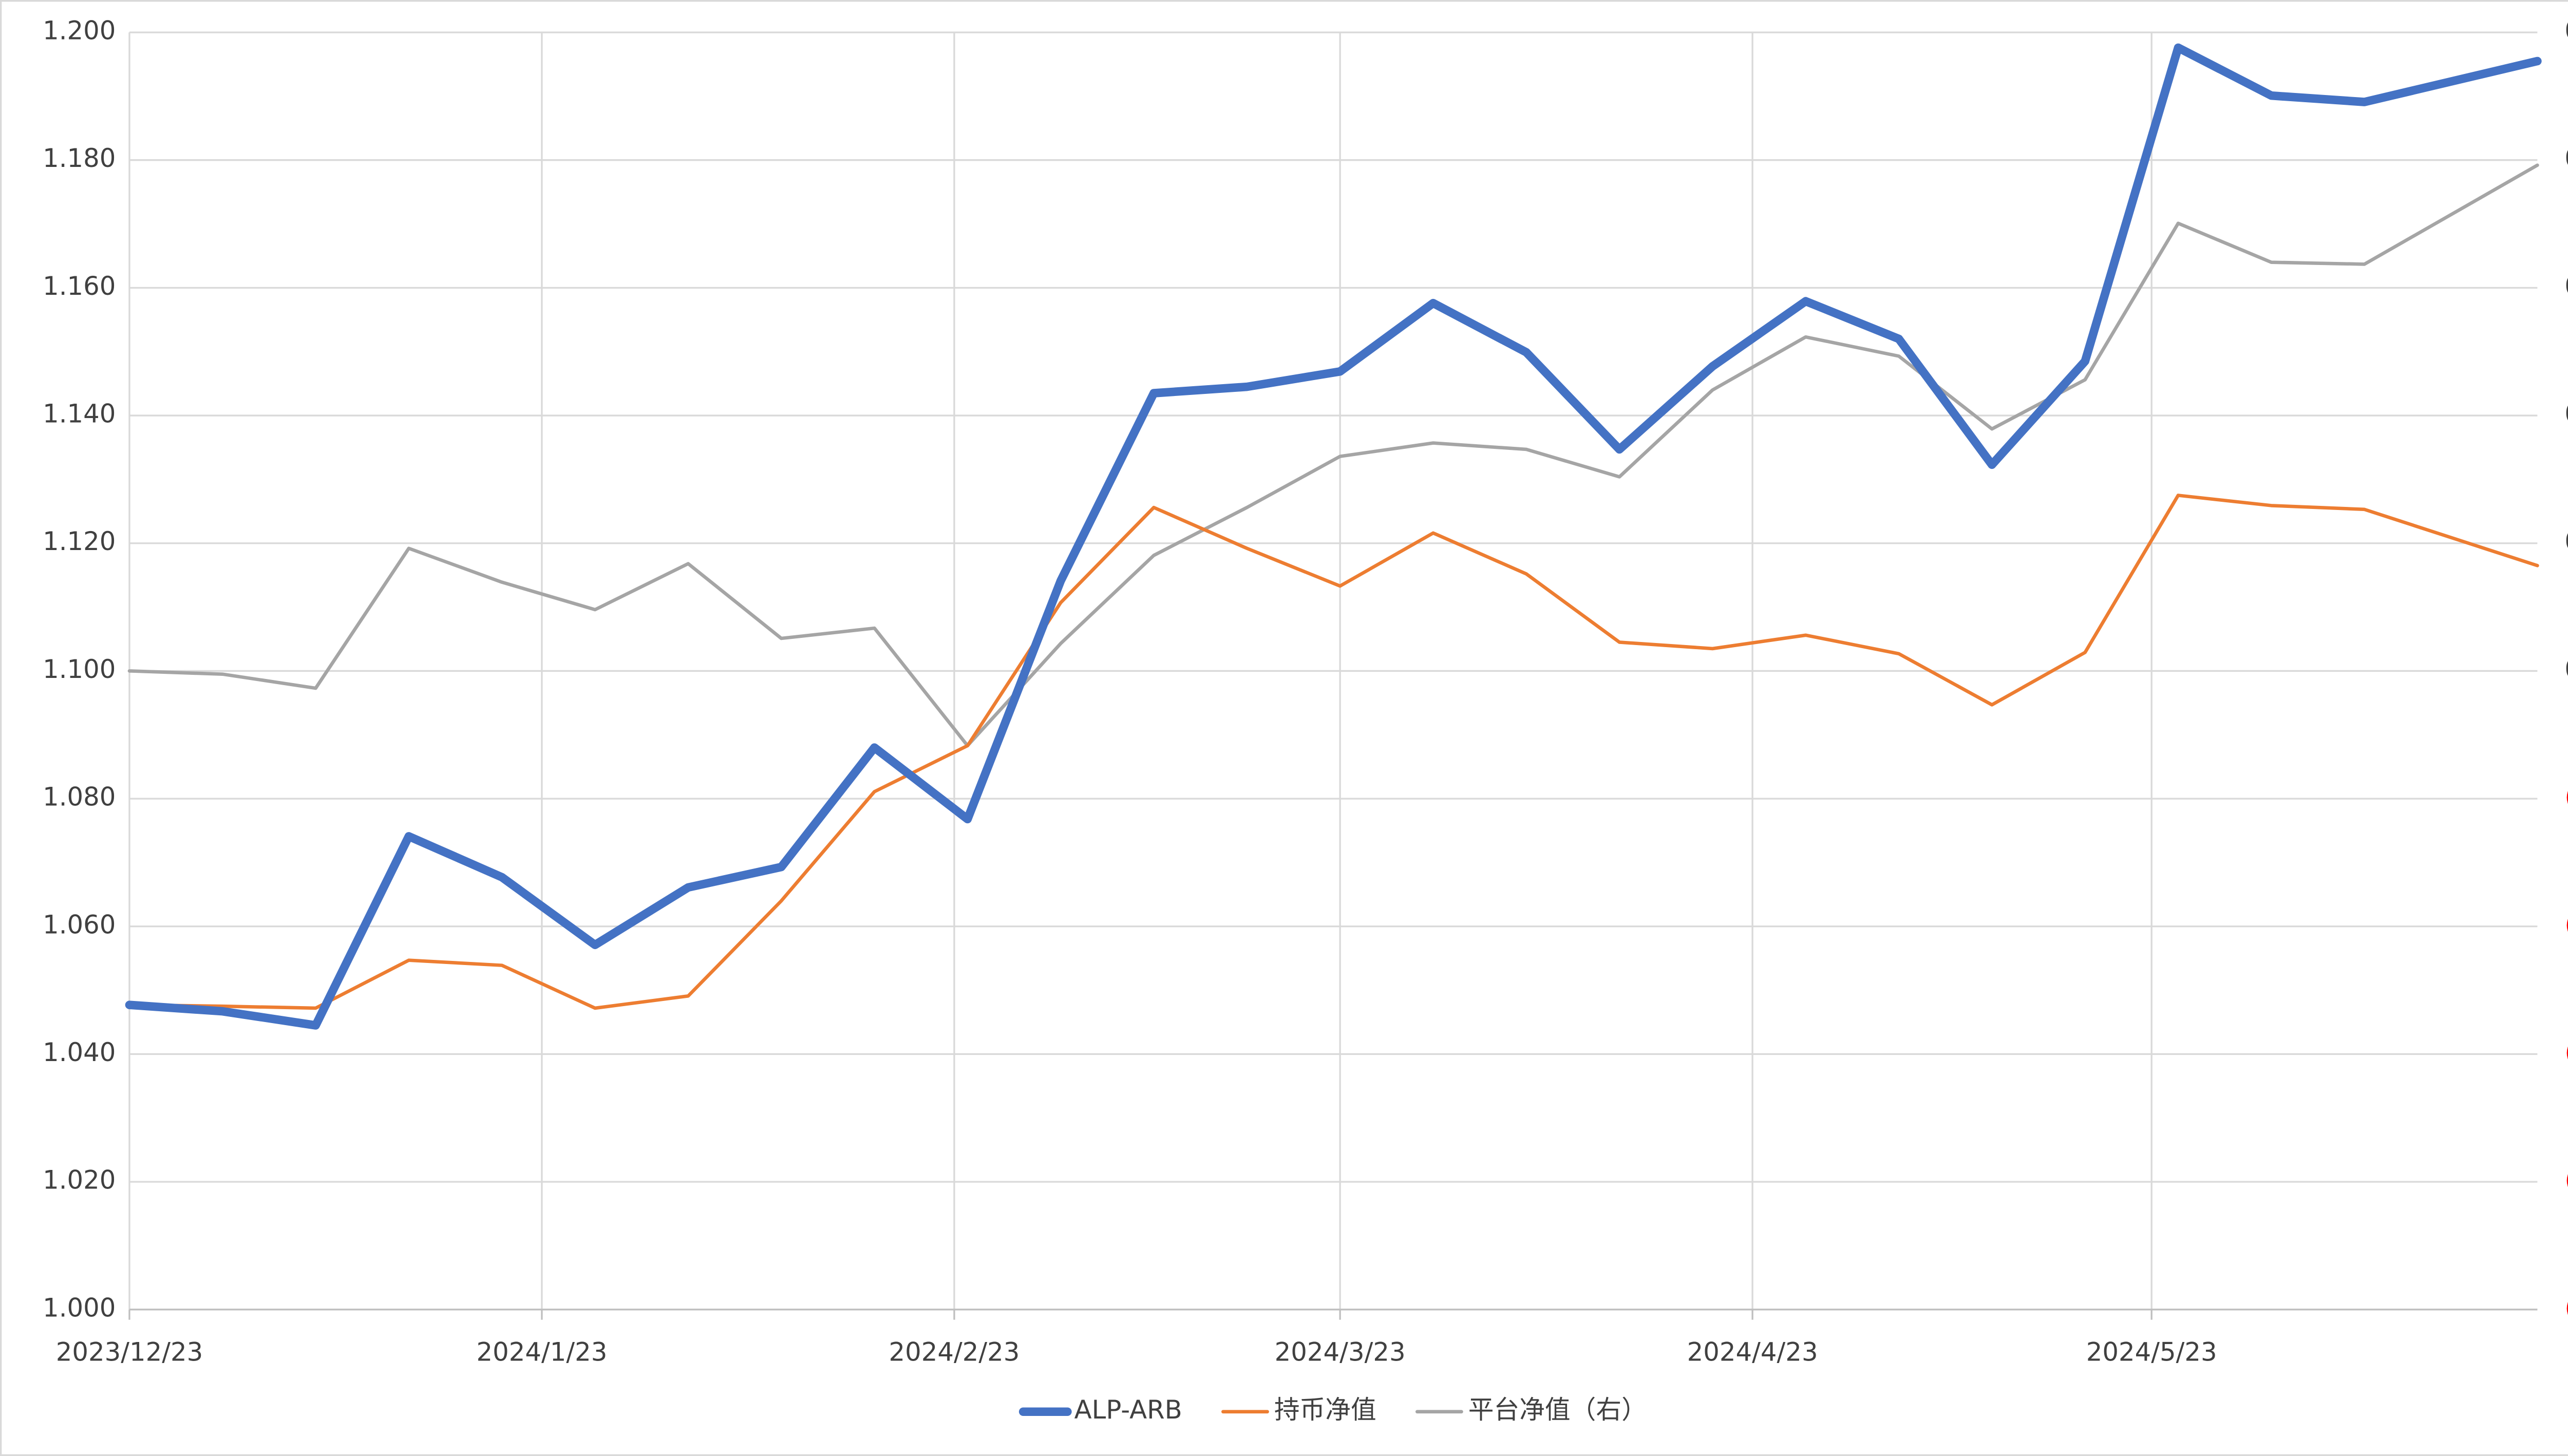  What do you see at coordinates (1752, 1352) in the screenshot?
I see `x-tick-label: 2024/4/23` at bounding box center [1752, 1352].